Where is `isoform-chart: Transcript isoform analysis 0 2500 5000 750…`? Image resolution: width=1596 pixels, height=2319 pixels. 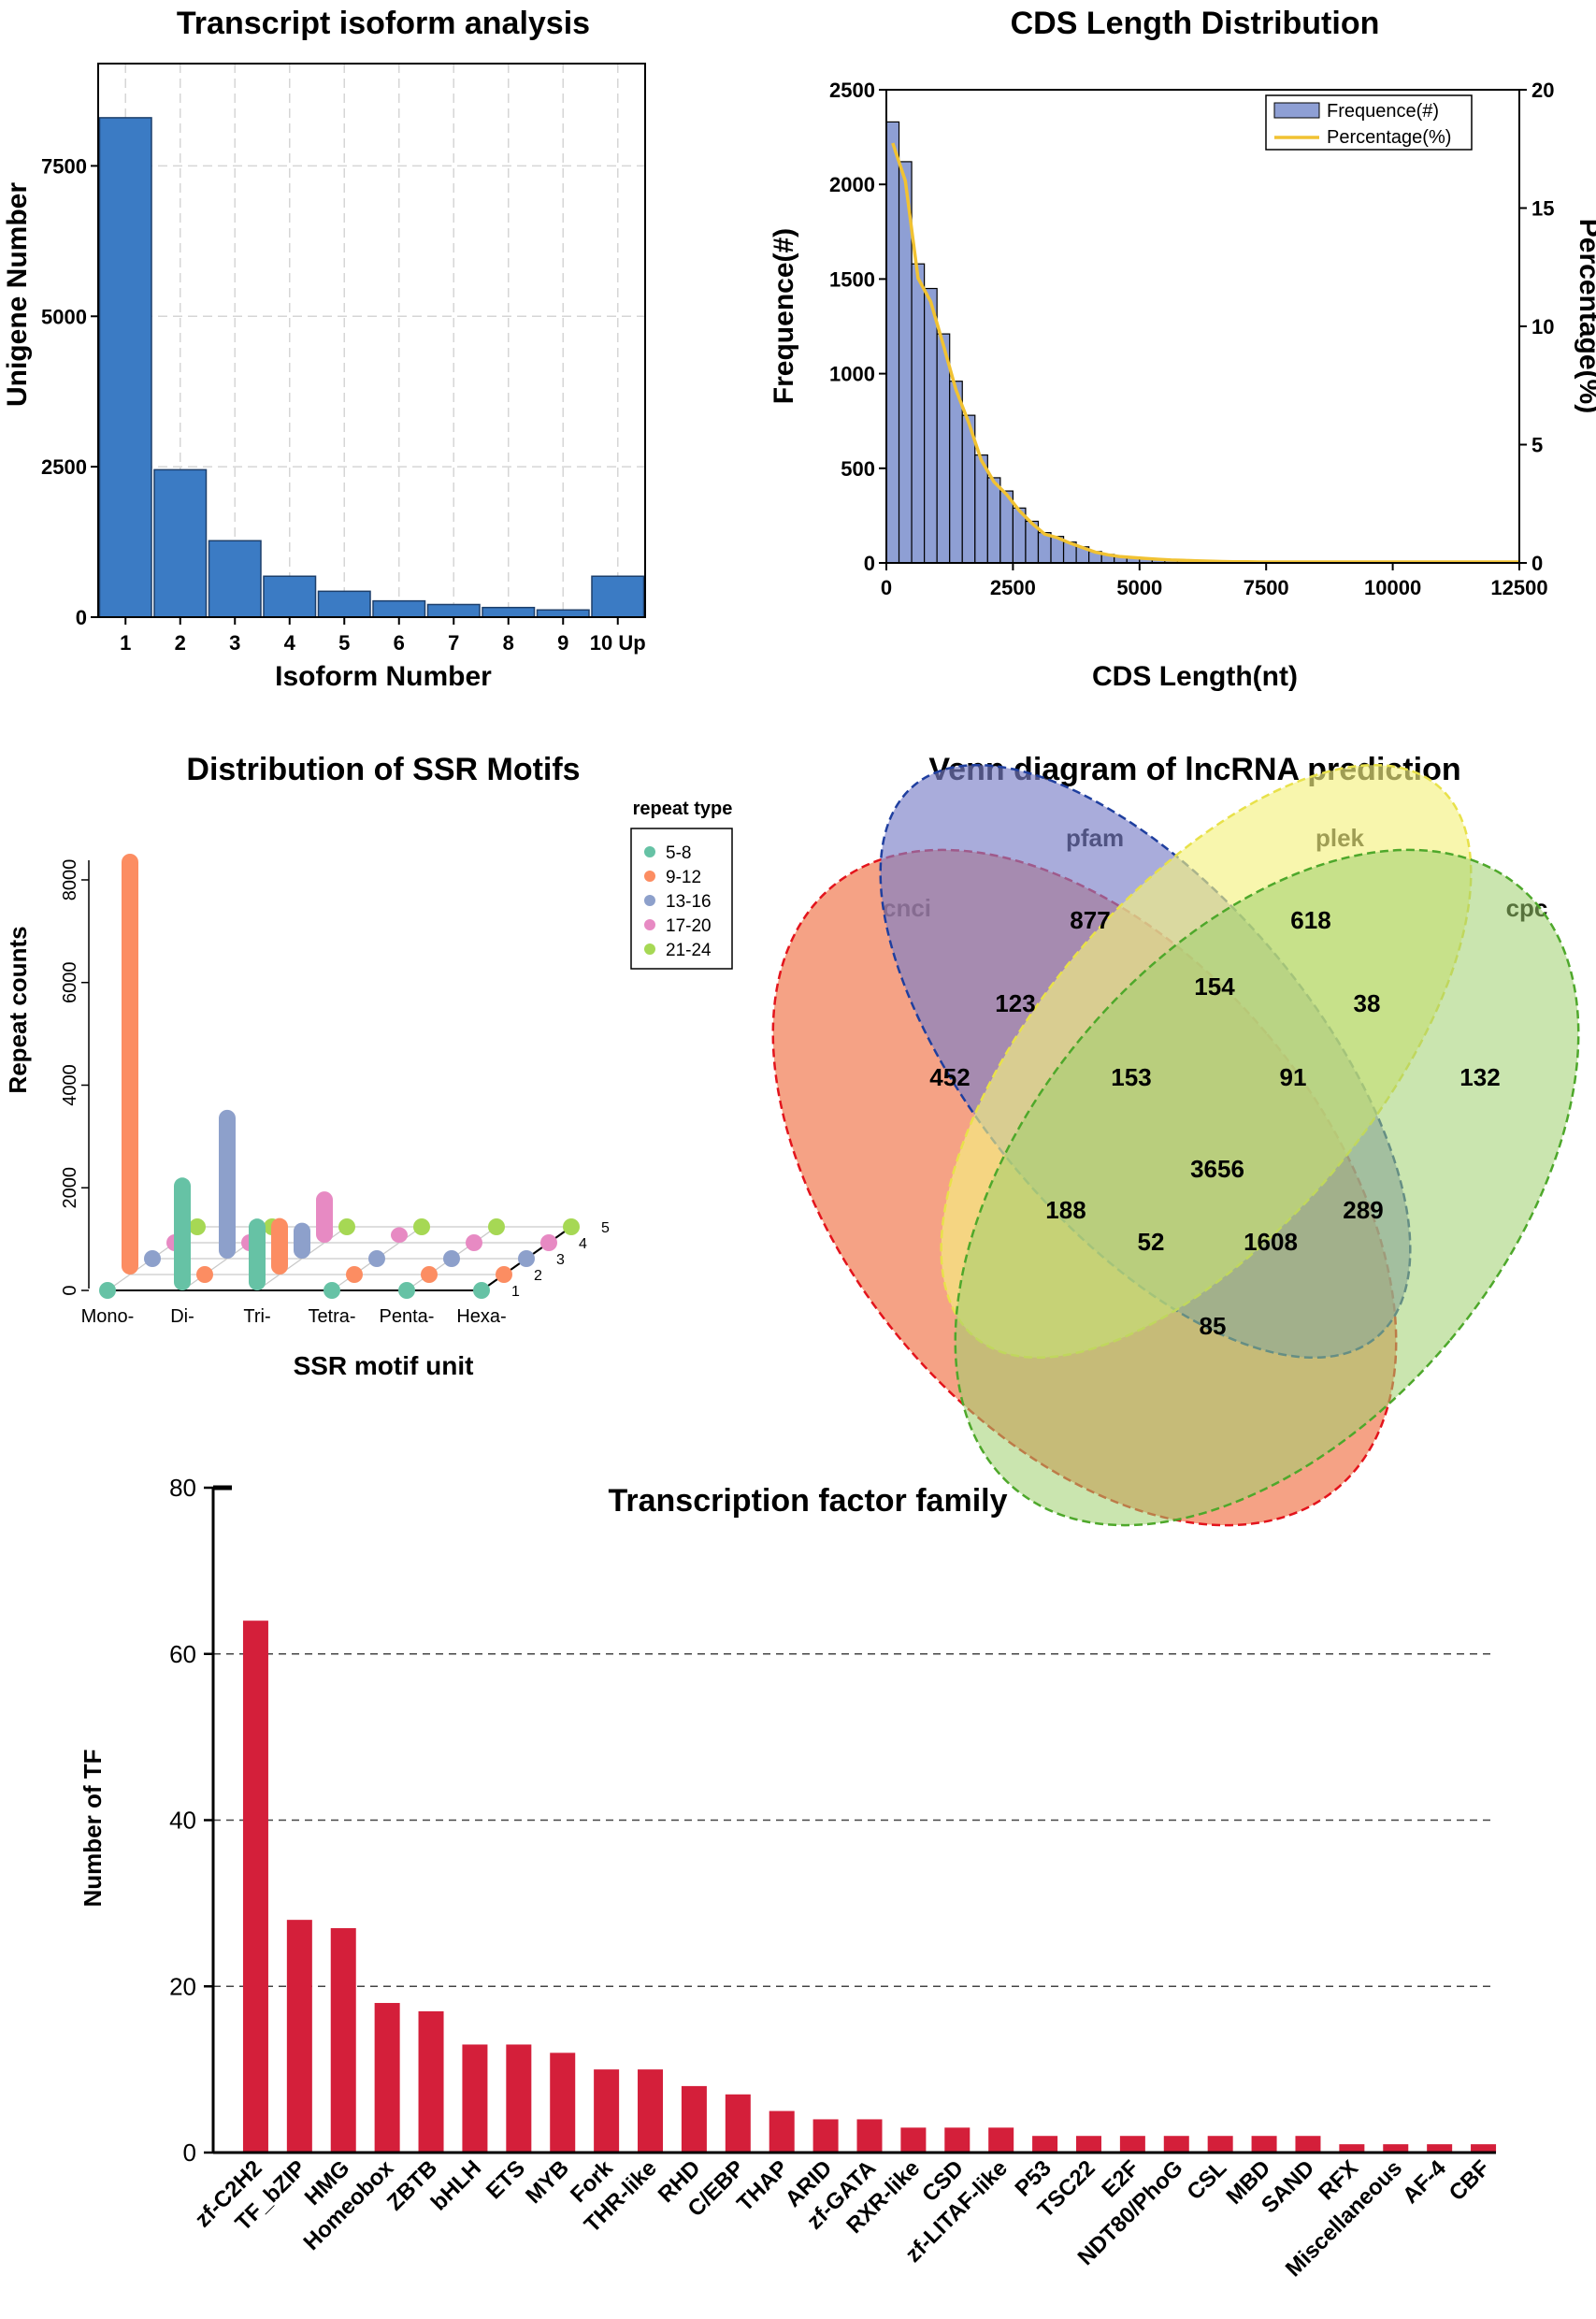
isoform-chart: Transcript isoform analysis 0 2500 5000 750… is located at coordinates (324, 349).